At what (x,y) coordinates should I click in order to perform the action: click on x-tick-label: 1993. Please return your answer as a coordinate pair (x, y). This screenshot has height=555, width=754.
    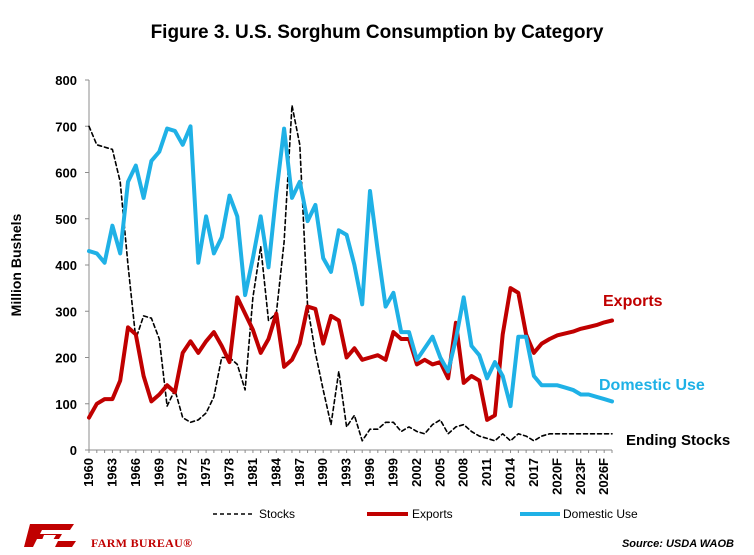
    Looking at the image, I should click on (346, 472).